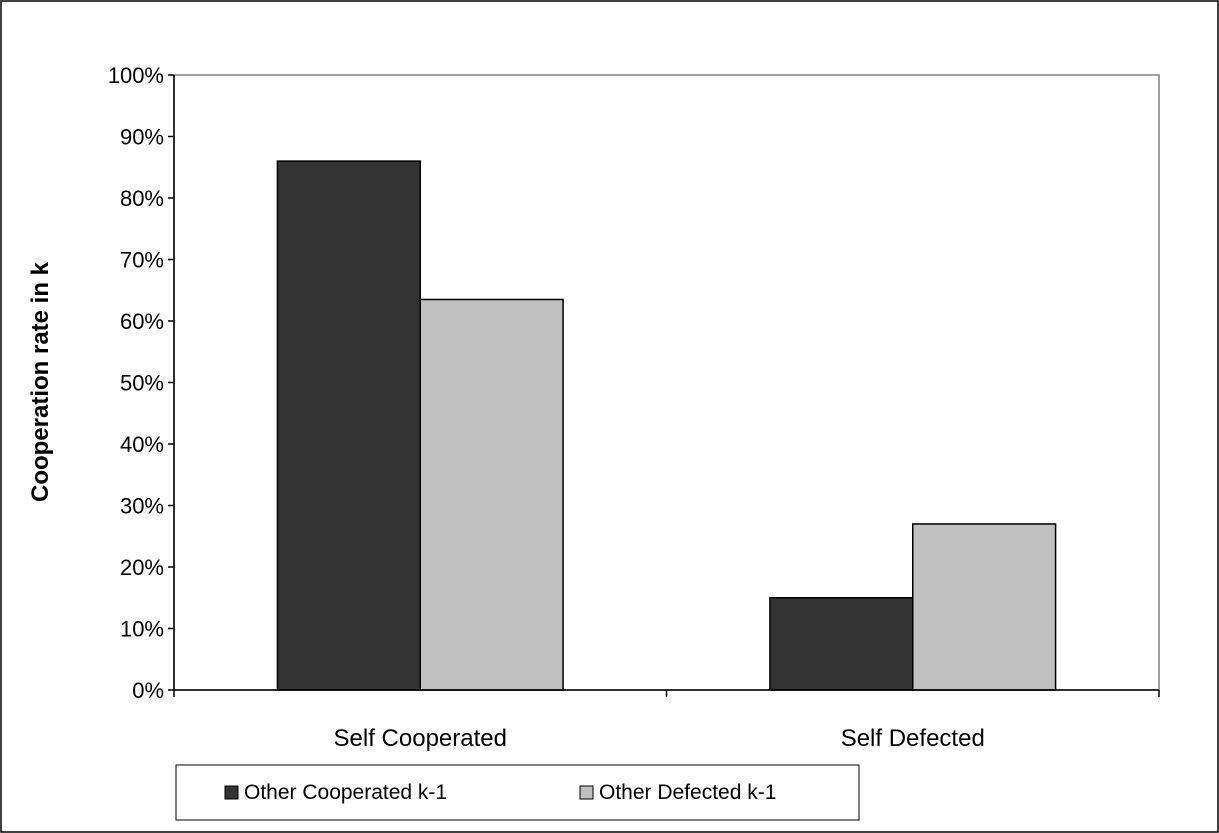 The height and width of the screenshot is (833, 1219). What do you see at coordinates (142, 137) in the screenshot?
I see `y-tick-label: 90%` at bounding box center [142, 137].